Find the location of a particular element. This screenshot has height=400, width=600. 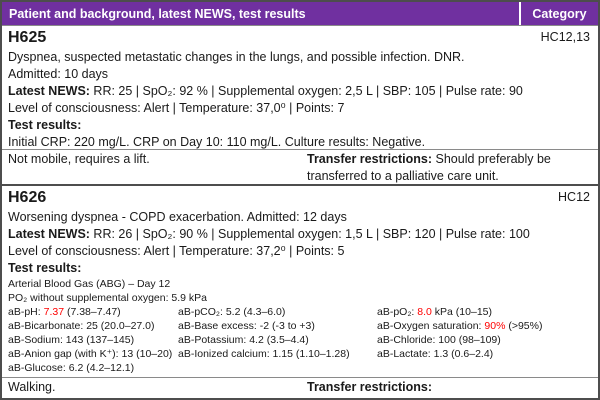

abg-value-anion-gap: aB-Anion gap (with K⁺): 13 (10–20) is located at coordinates (93, 354).